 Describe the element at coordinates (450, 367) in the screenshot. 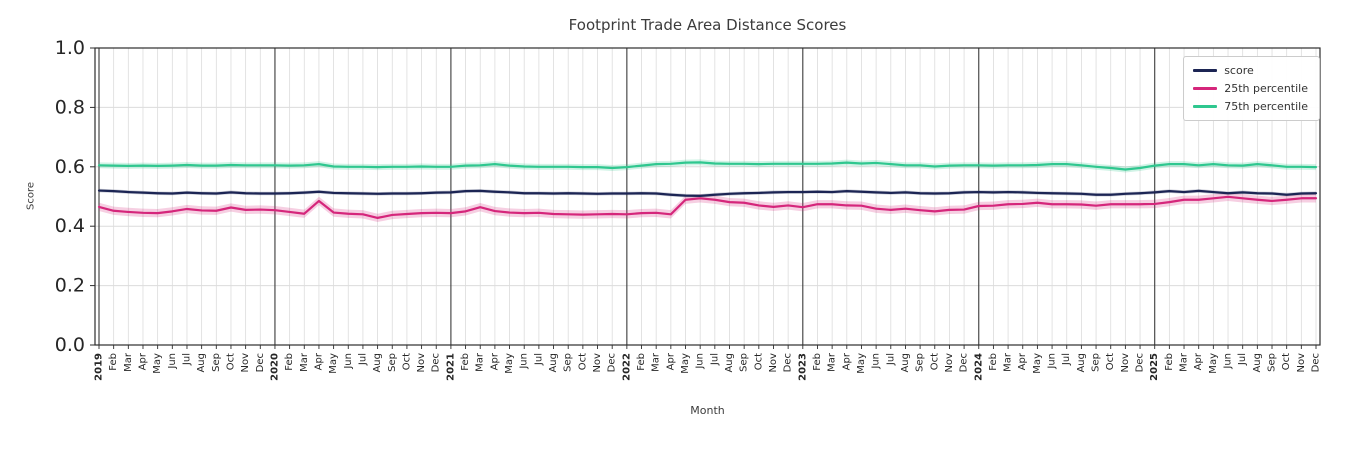

I see `x-tick-label-year: 2021` at that location.